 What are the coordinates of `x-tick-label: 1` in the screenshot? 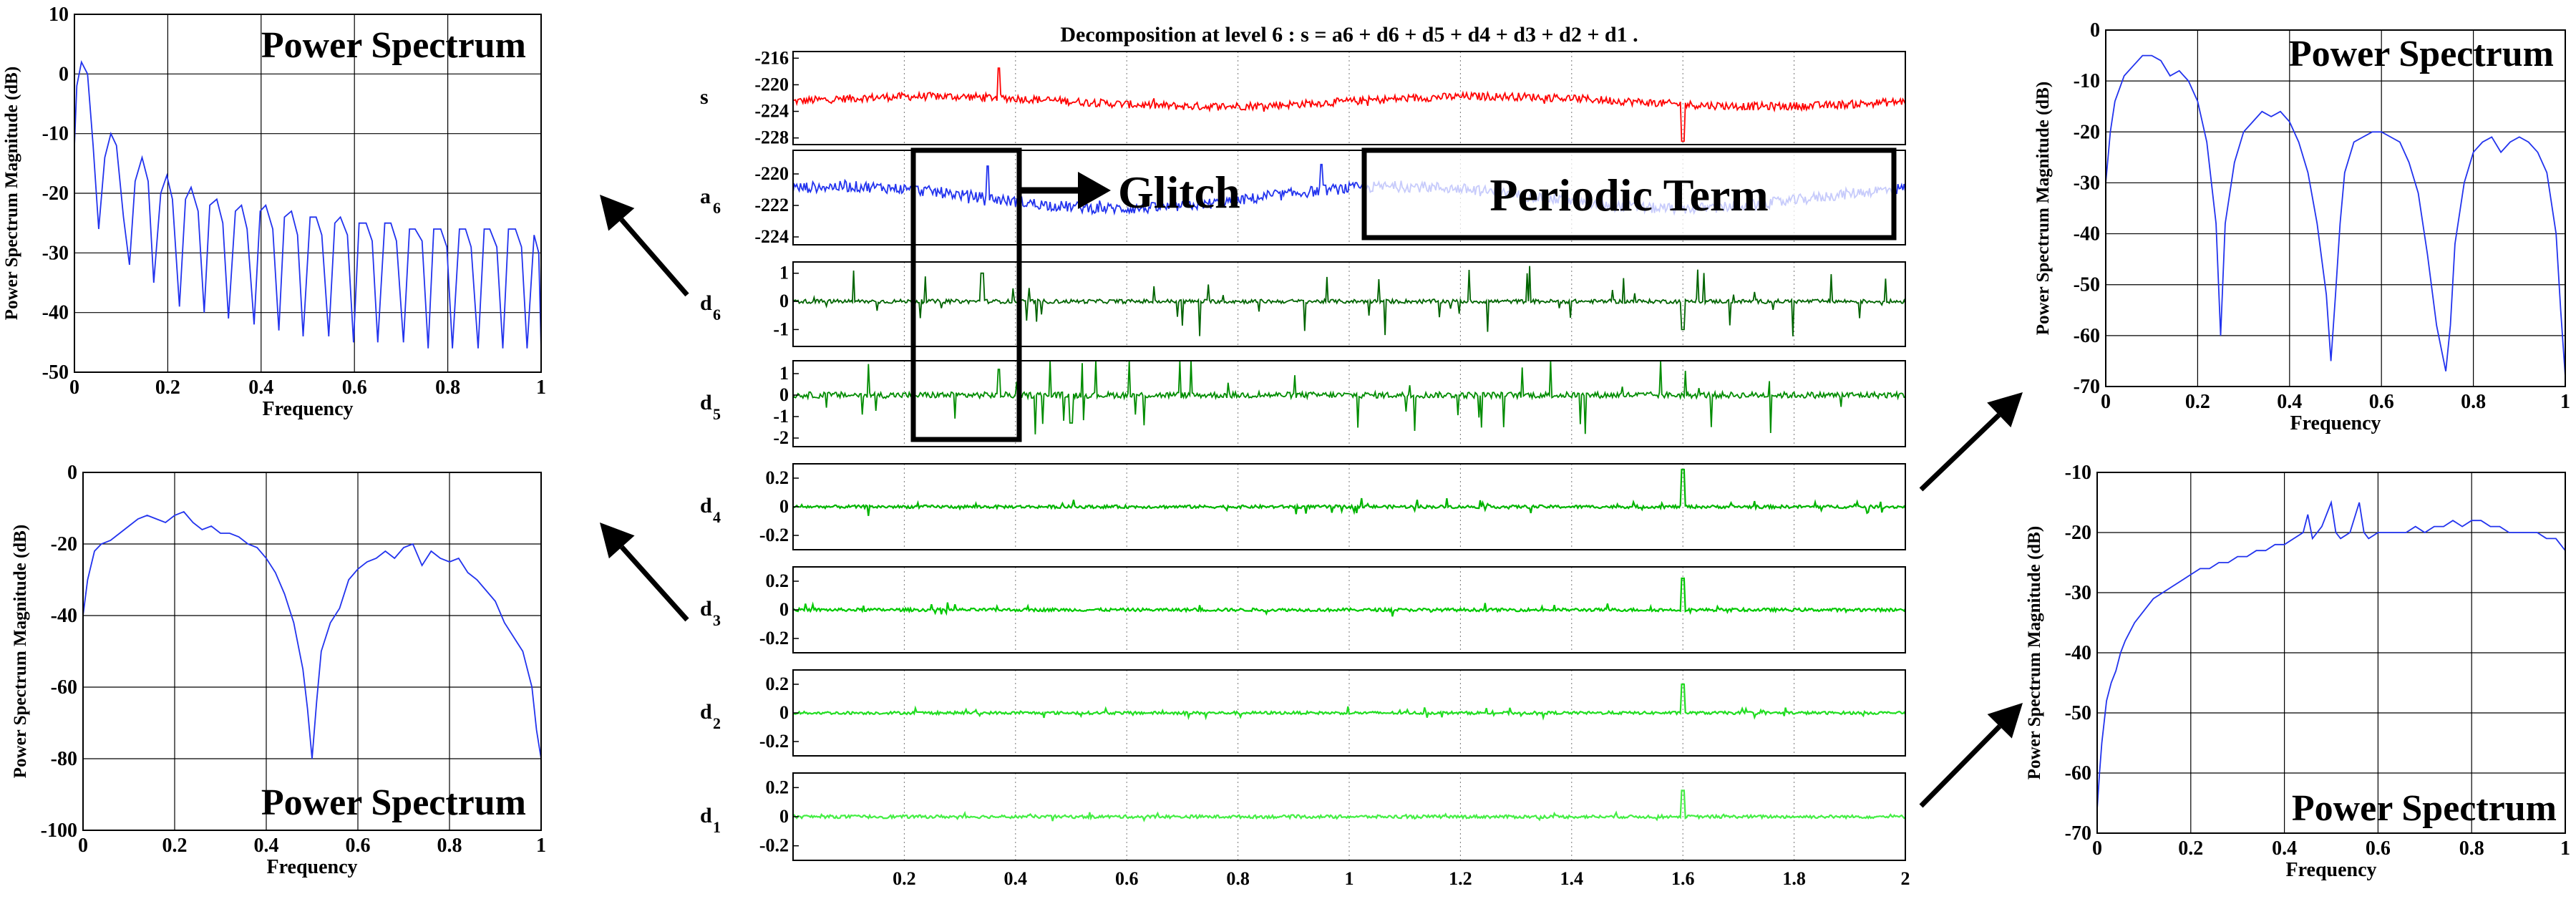 It's located at (541, 387).